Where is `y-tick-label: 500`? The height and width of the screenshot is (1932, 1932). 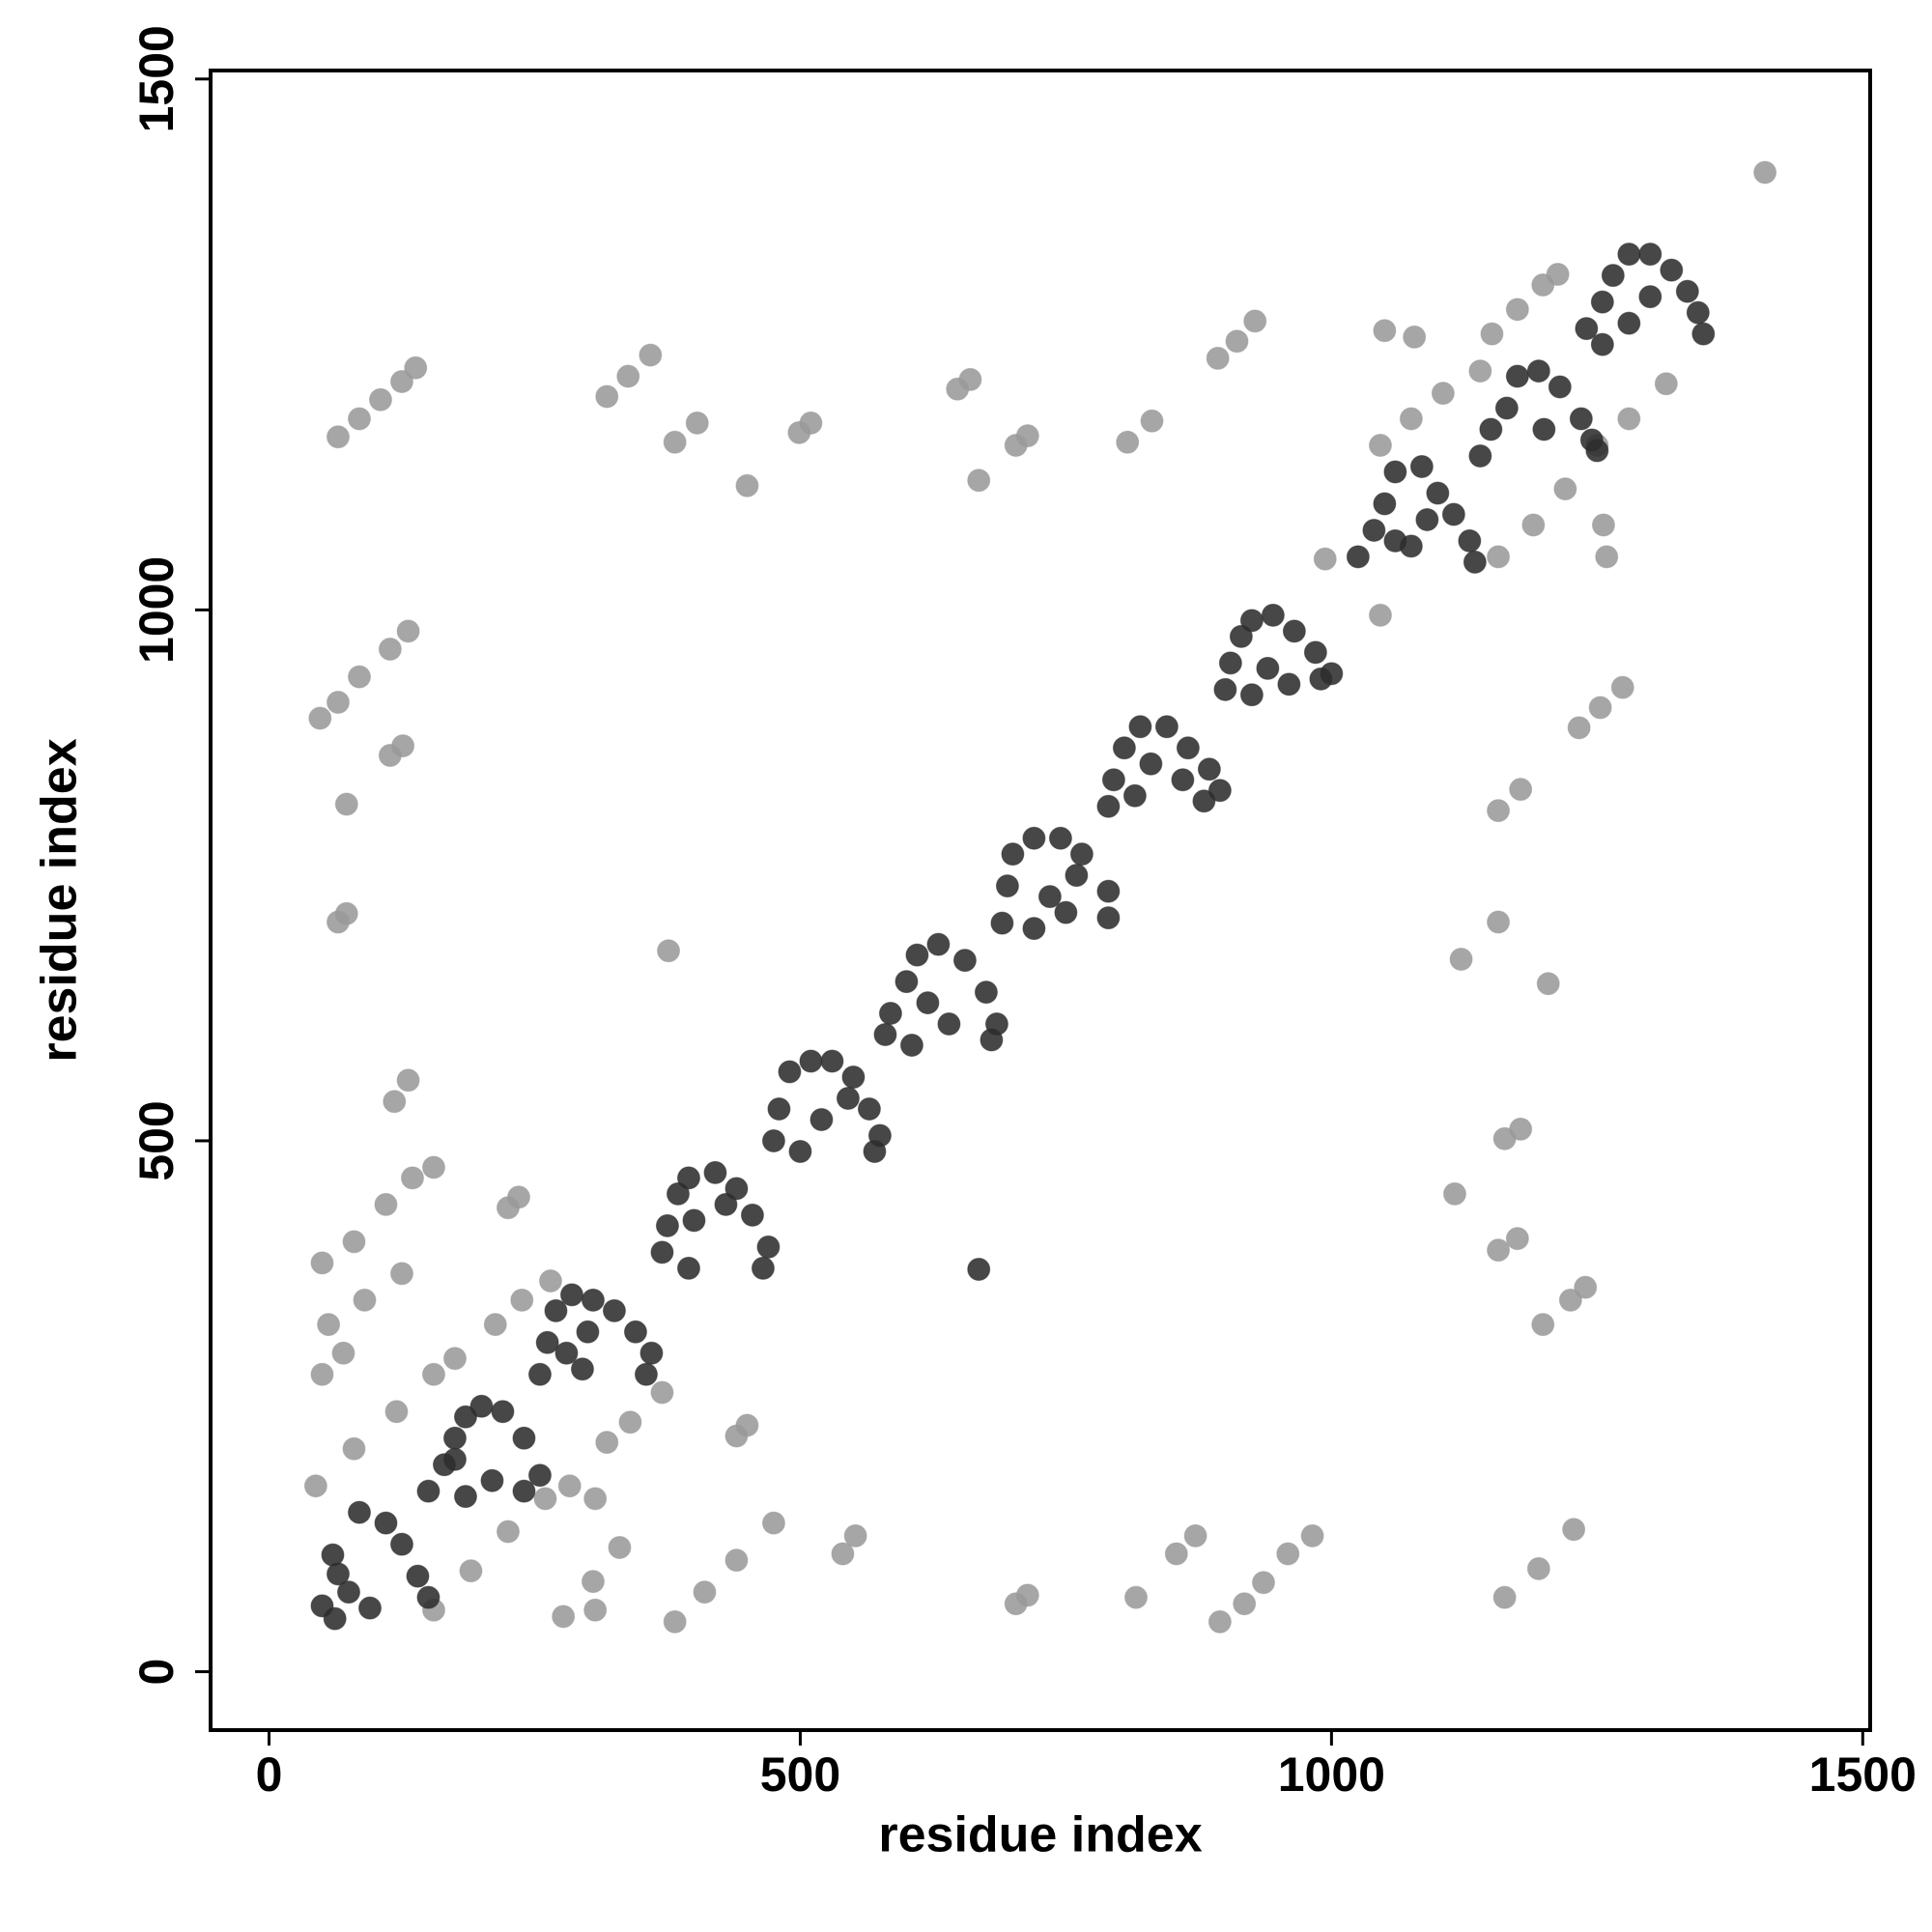
y-tick-label: 500 is located at coordinates (156, 1140).